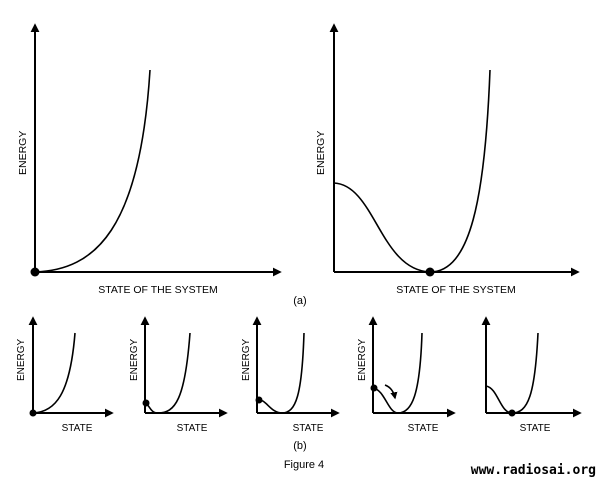 This screenshot has height=480, width=600. Describe the element at coordinates (304, 465) in the screenshot. I see `figure-caption: Figure 4` at that location.